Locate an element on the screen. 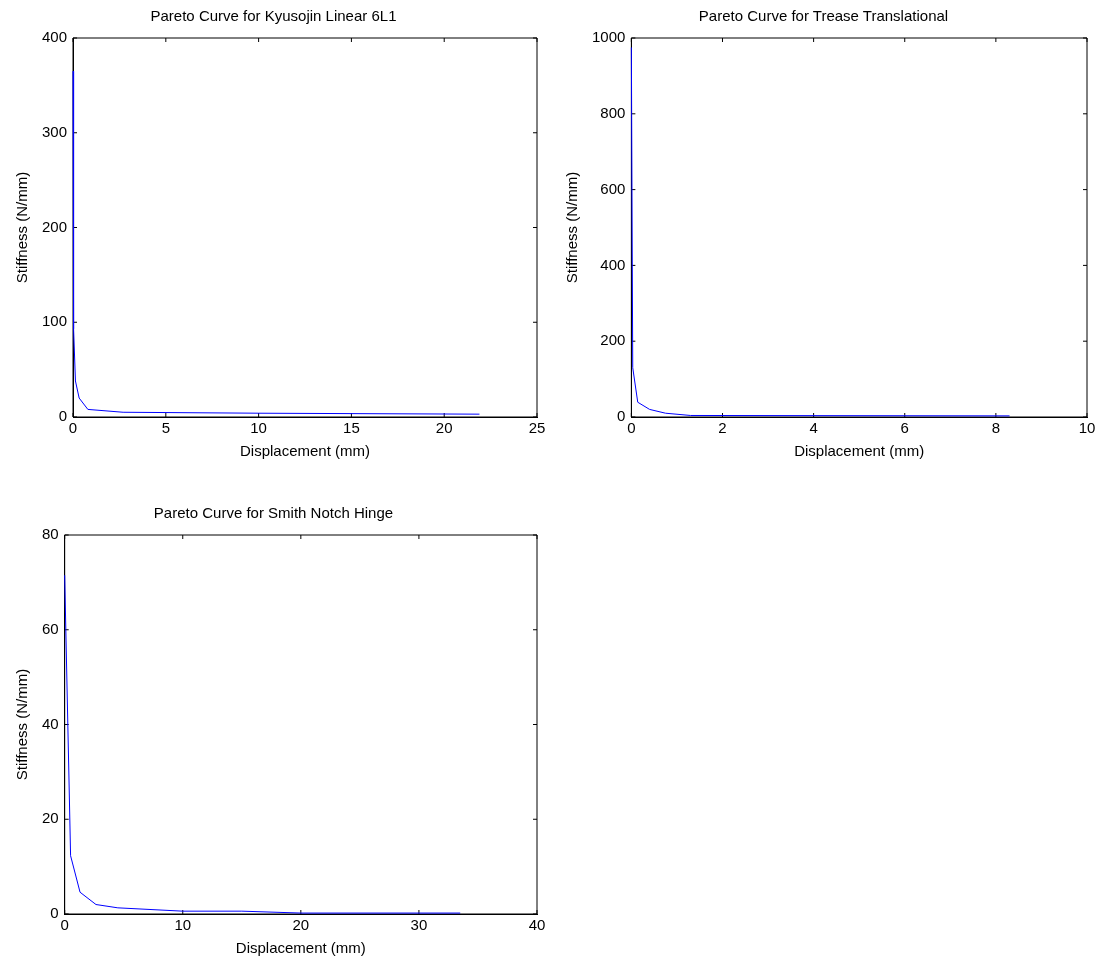 The image size is (1116, 971). x-tick-label: 40 is located at coordinates (537, 925).